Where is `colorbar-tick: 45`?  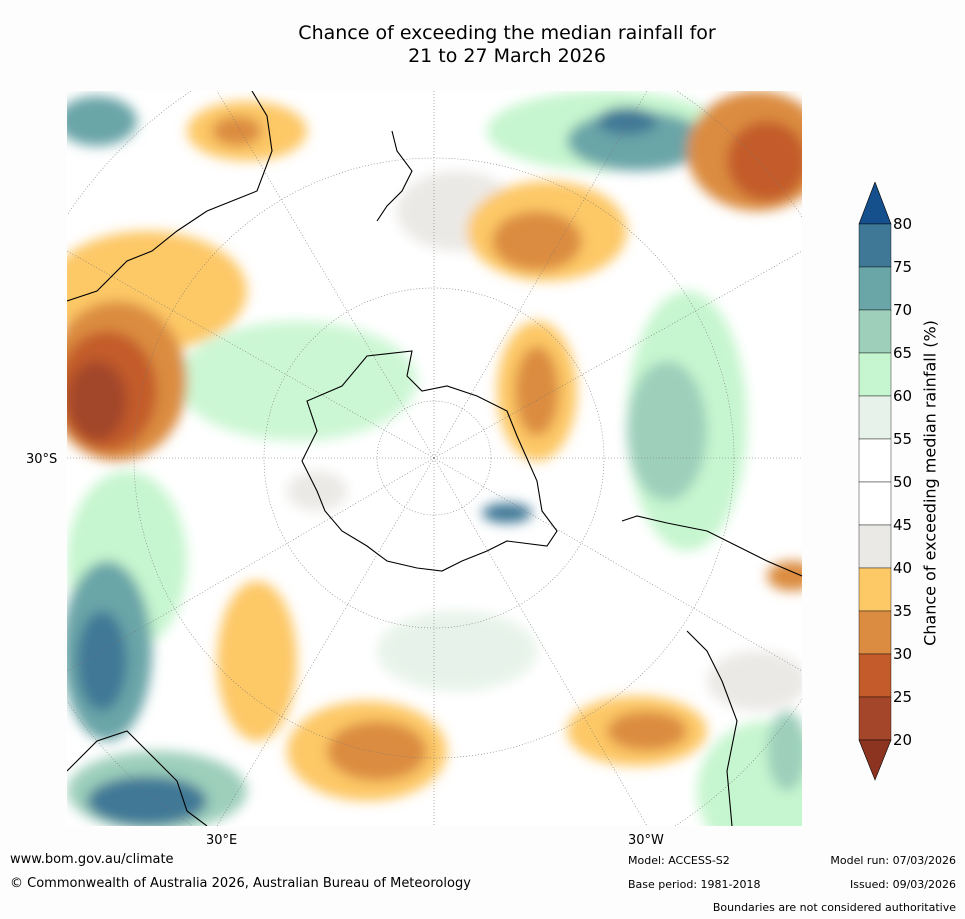
colorbar-tick: 45 is located at coordinates (903, 525).